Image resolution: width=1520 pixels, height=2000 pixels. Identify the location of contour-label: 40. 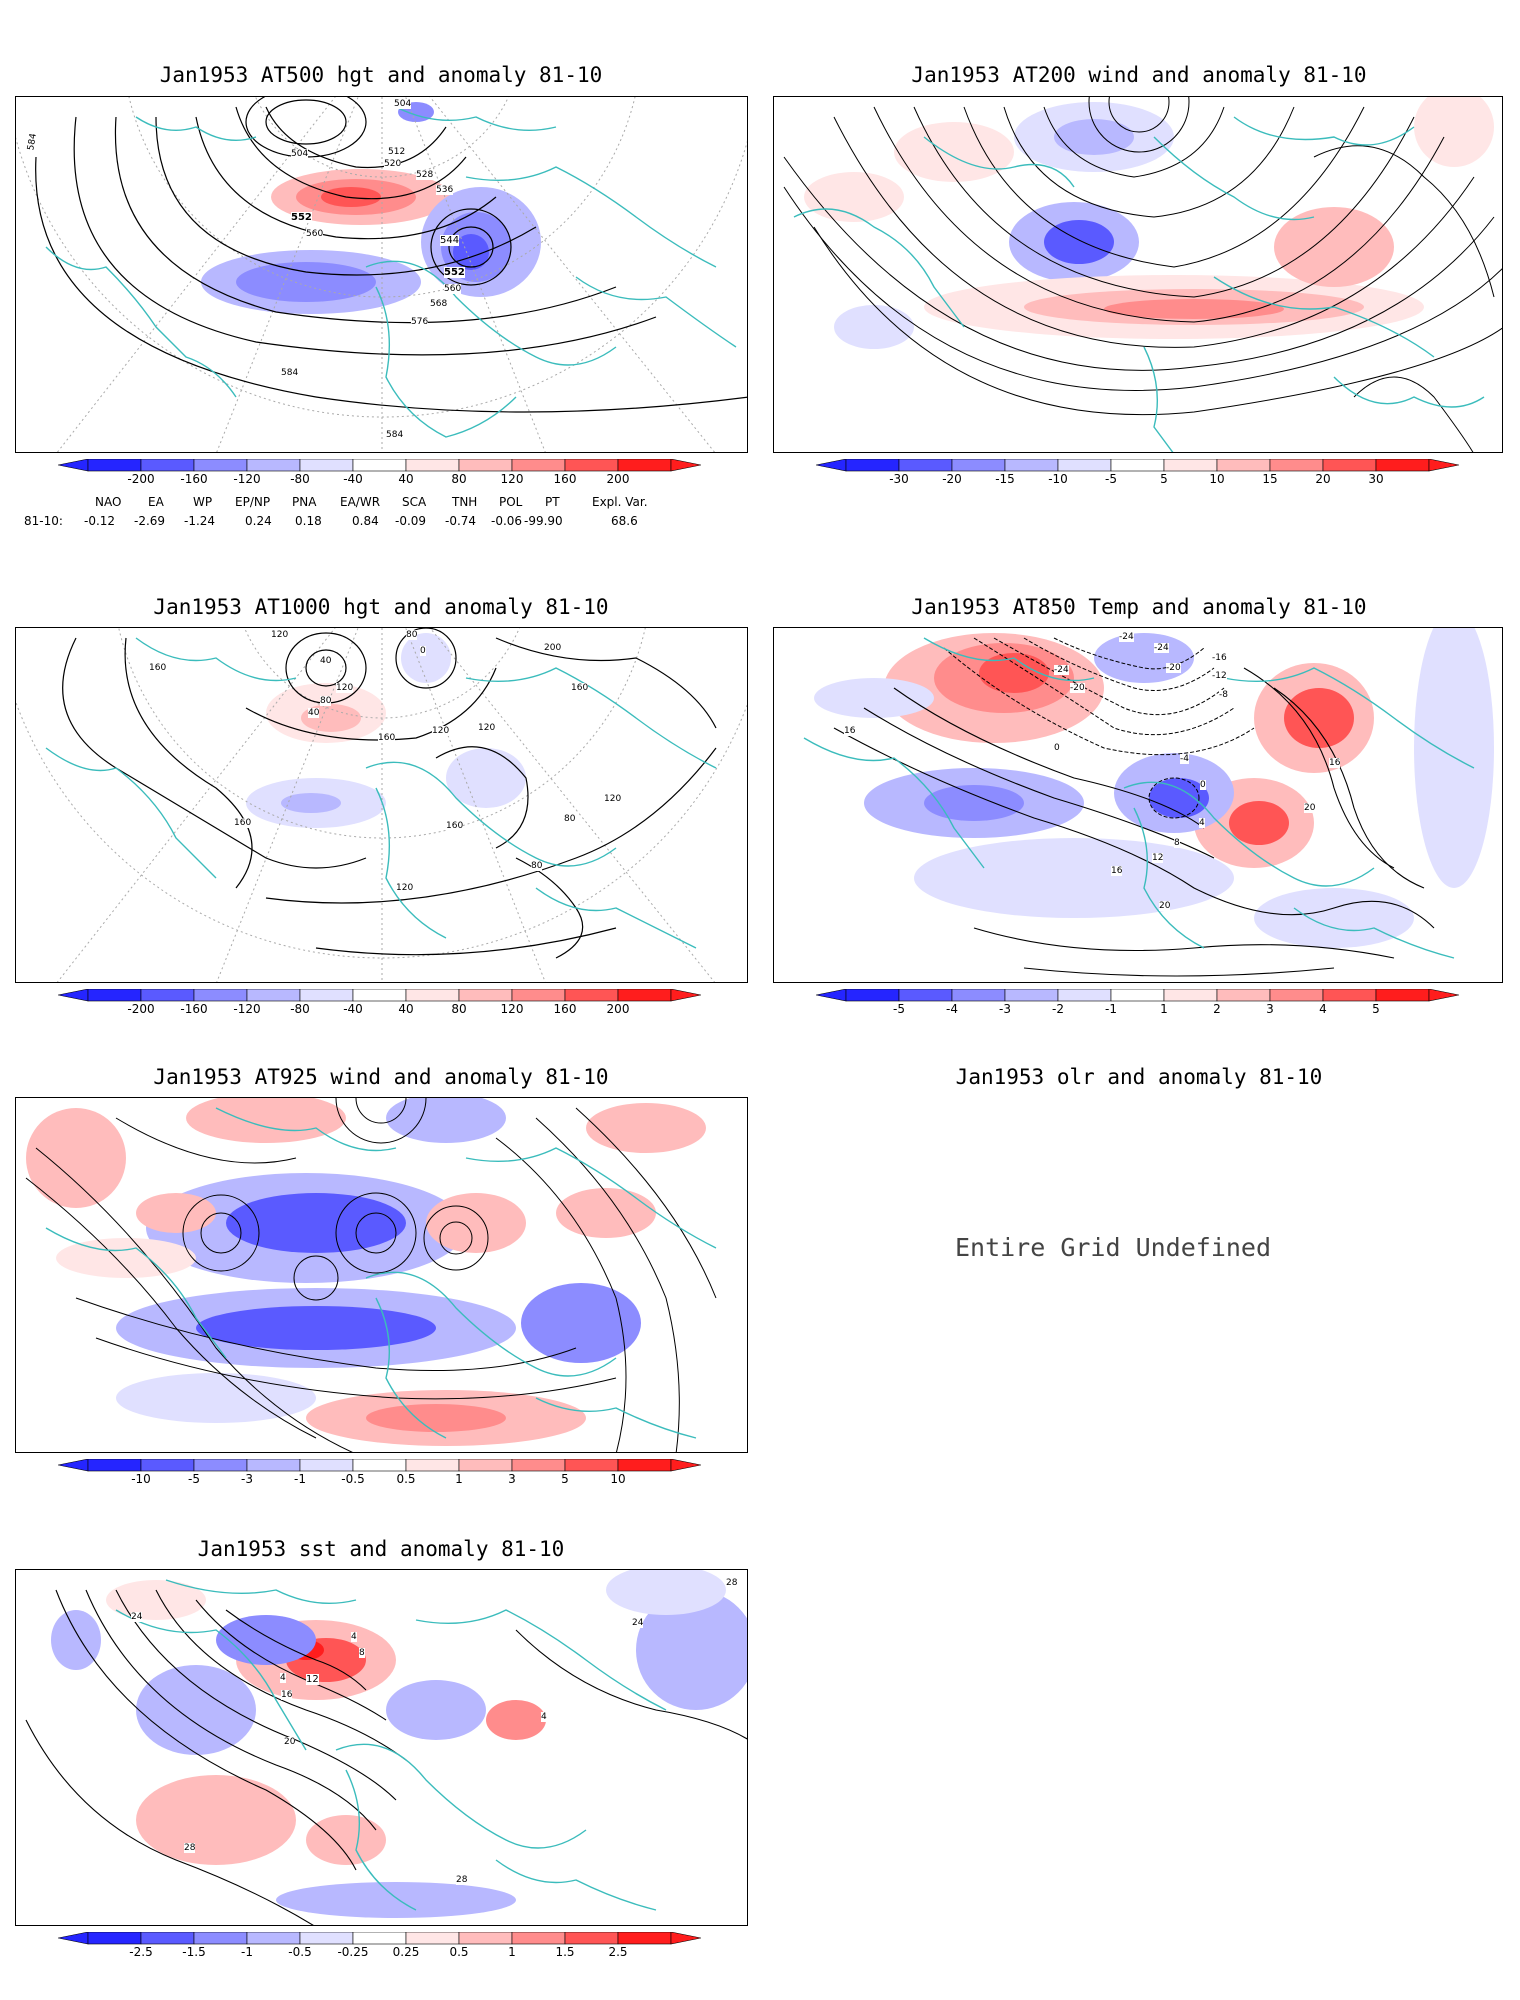
(314, 713).